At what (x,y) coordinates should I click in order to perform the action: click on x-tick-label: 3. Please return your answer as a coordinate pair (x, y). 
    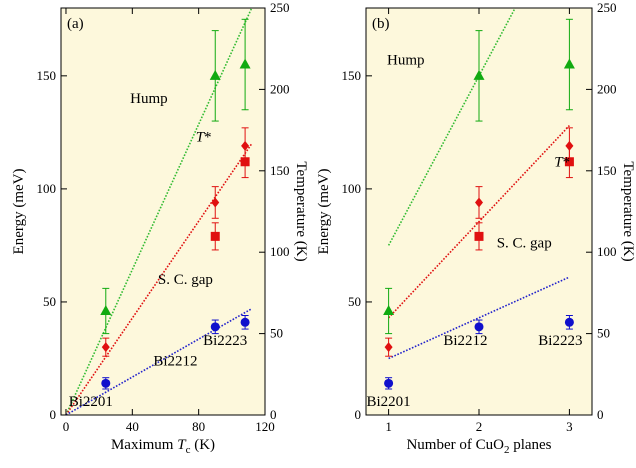
    Looking at the image, I should click on (569, 426).